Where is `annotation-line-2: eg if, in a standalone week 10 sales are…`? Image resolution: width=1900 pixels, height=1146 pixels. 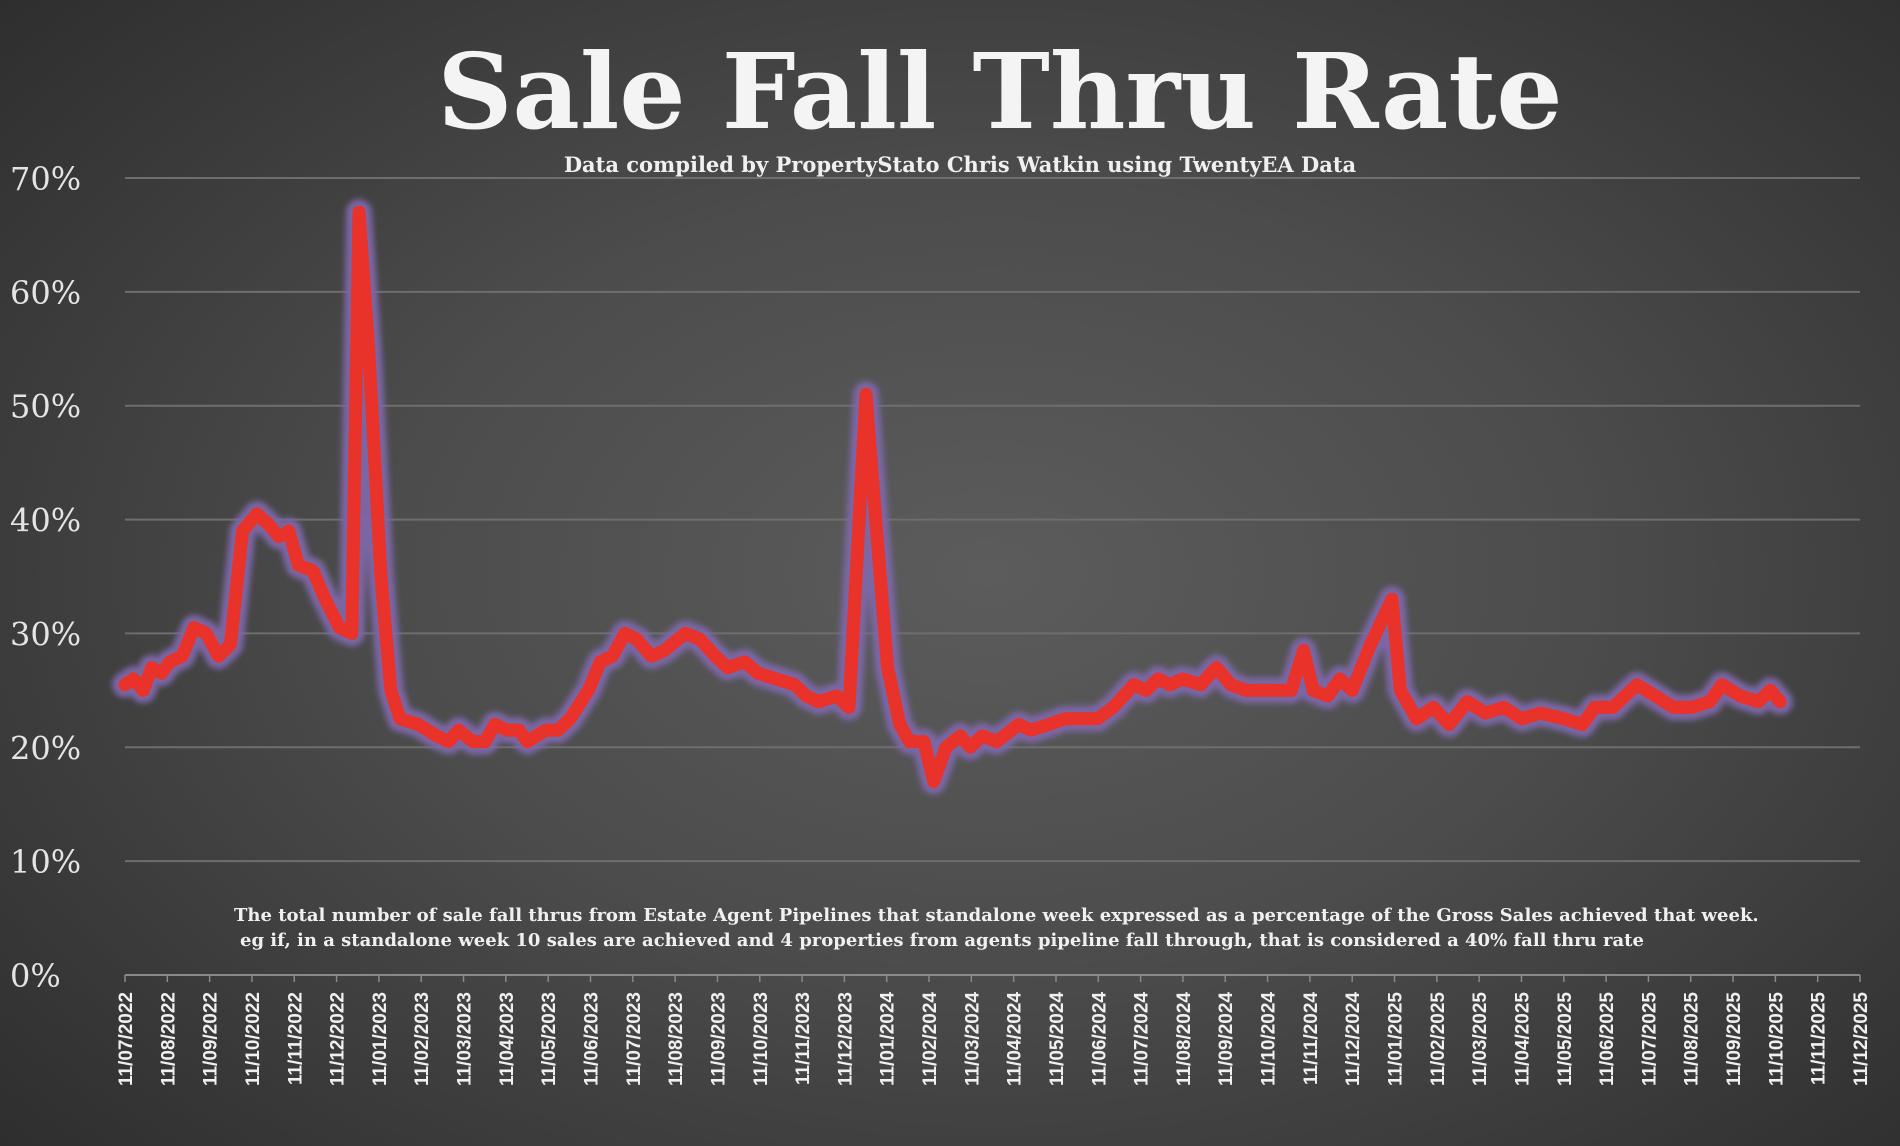 annotation-line-2: eg if, in a standalone week 10 sales are… is located at coordinates (942, 940).